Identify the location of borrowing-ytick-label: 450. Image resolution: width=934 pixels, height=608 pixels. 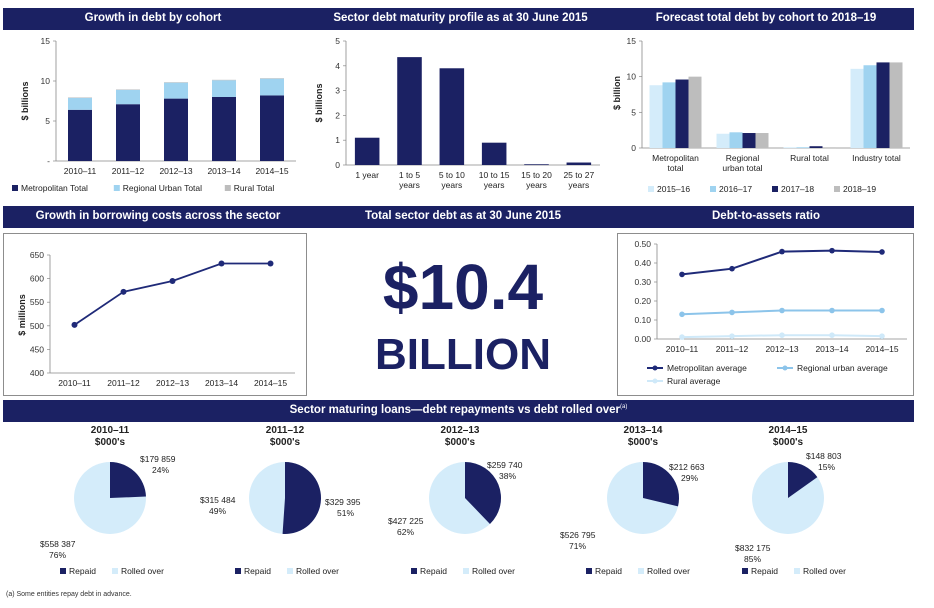
(37, 349).